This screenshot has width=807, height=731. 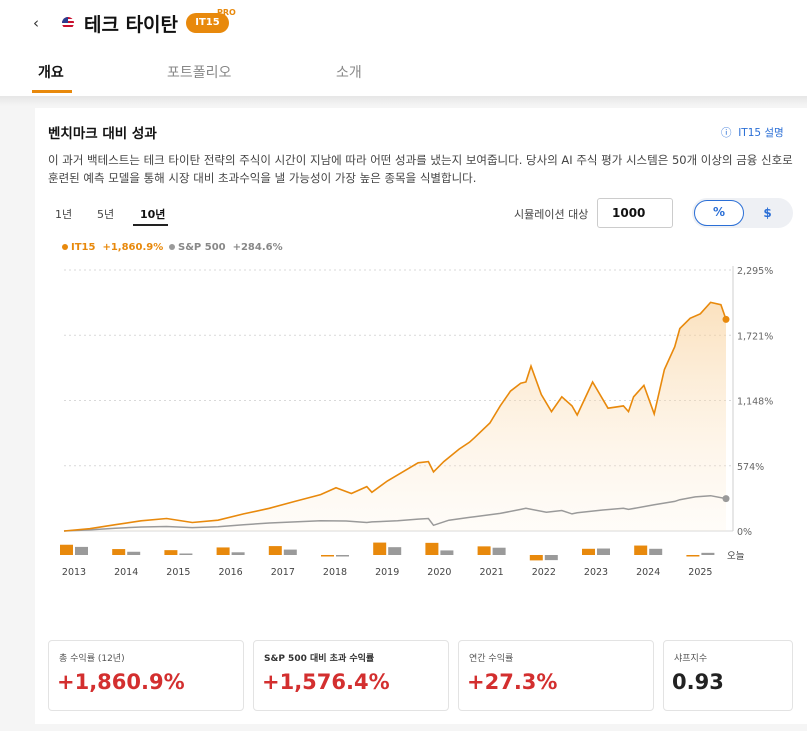 What do you see at coordinates (36, 23) in the screenshot?
I see `chevron-left-icon: ‹` at bounding box center [36, 23].